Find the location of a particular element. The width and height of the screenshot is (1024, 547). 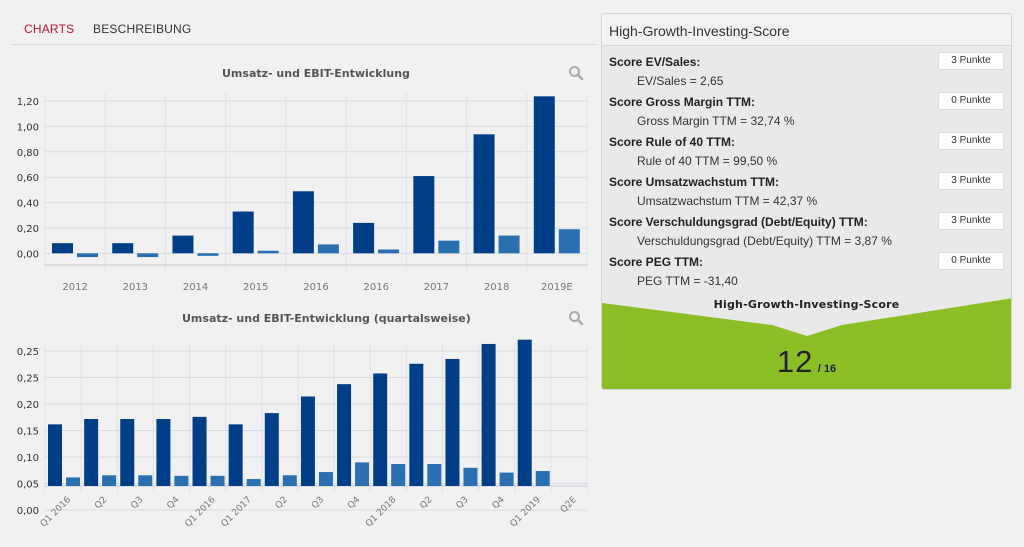

y-tick-label: 0,60 is located at coordinates (28, 178).